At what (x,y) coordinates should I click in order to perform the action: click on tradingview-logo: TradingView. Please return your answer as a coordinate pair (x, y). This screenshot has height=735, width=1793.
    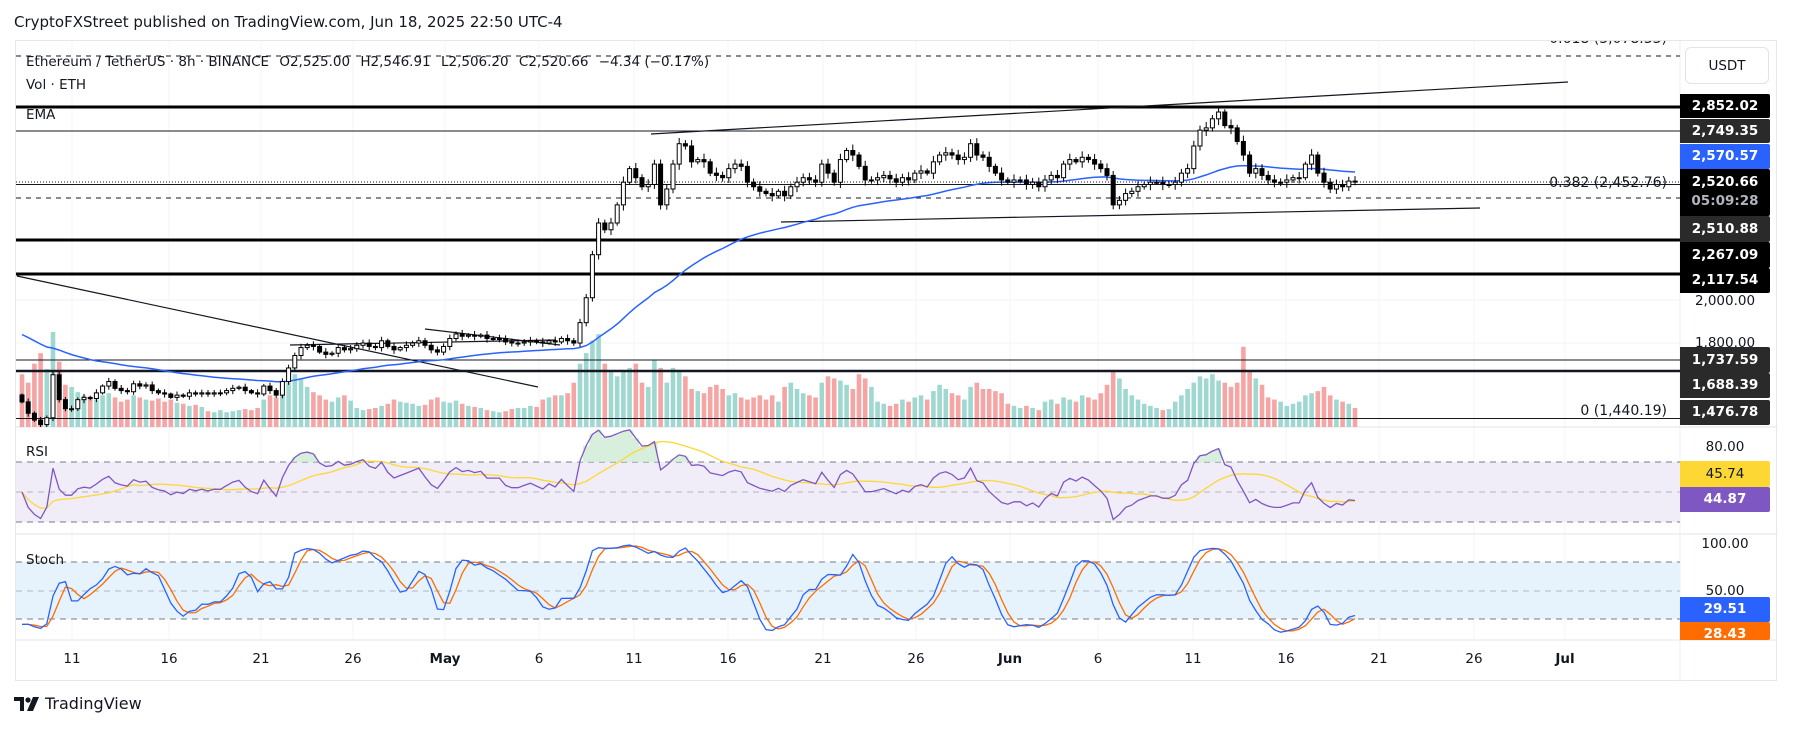
    Looking at the image, I should click on (78, 703).